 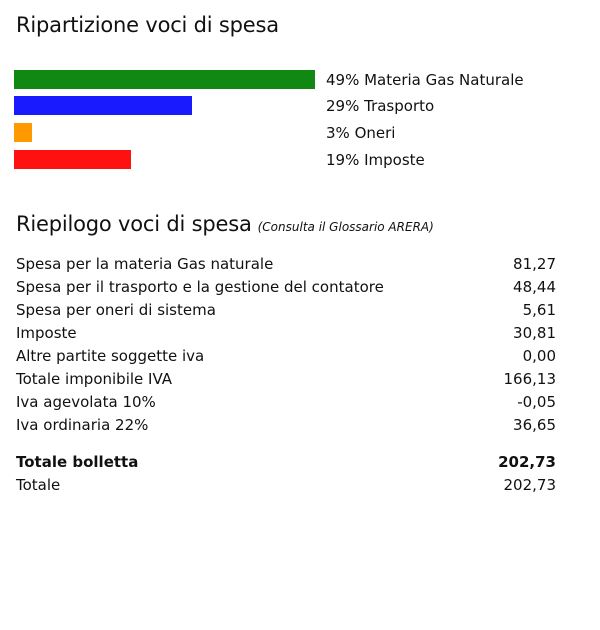 What do you see at coordinates (82, 425) in the screenshot?
I see `summary-row-label: Iva ordinaria 22%` at bounding box center [82, 425].